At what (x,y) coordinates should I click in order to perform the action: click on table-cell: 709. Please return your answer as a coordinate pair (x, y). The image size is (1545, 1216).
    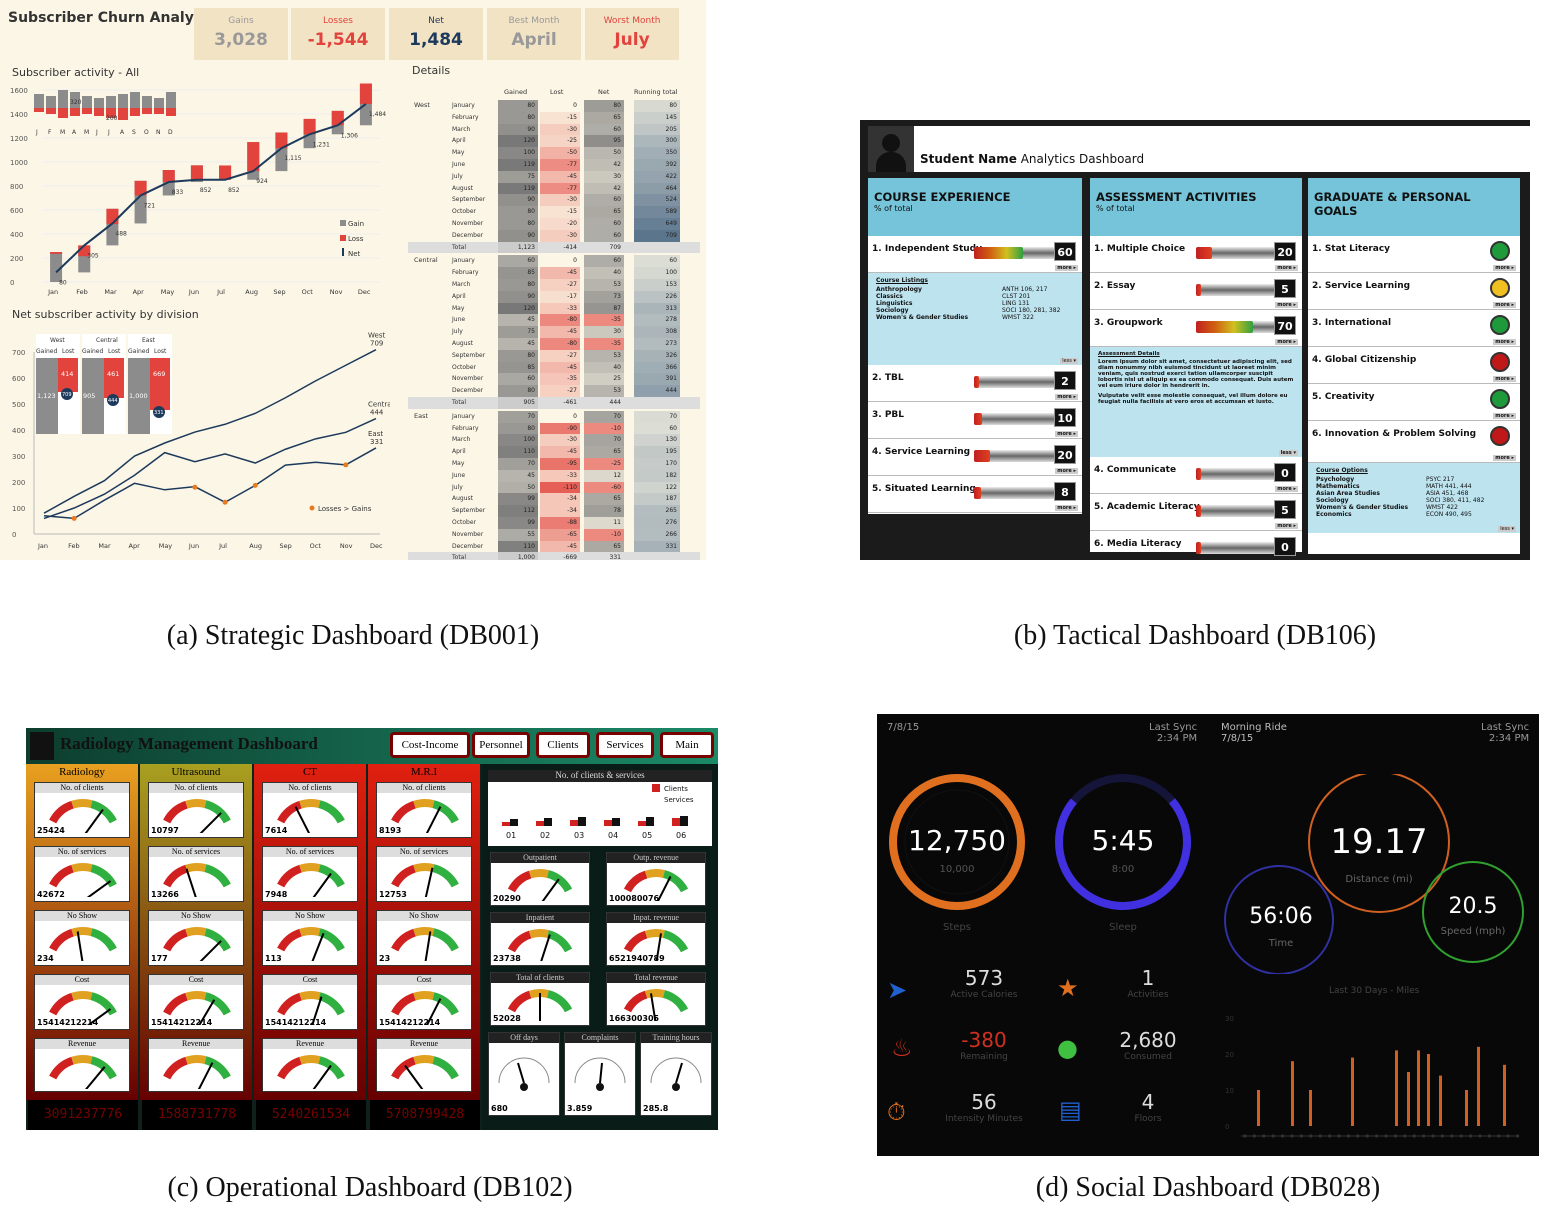
    Looking at the image, I should click on (657, 235).